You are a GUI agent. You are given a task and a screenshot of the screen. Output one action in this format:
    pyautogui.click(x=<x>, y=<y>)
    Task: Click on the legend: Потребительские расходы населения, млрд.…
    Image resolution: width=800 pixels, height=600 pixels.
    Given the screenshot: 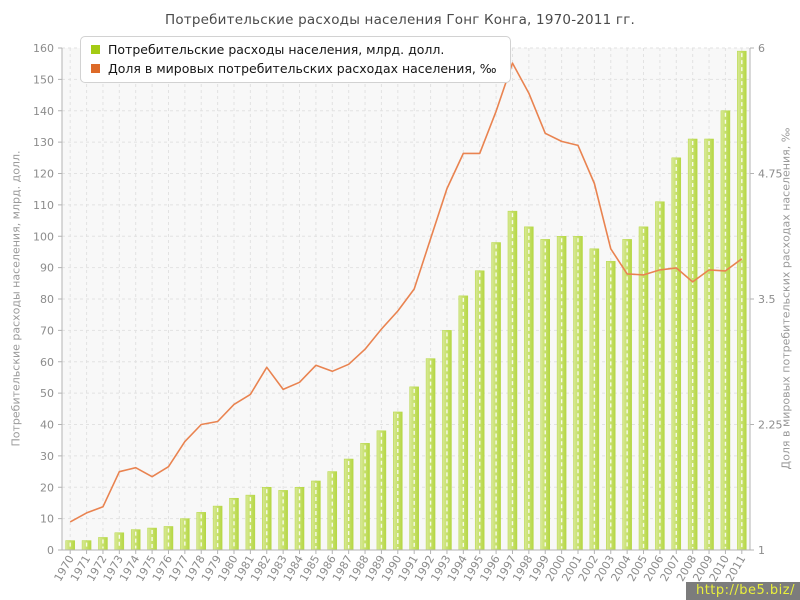 What is the action you would take?
    pyautogui.click(x=295, y=59)
    